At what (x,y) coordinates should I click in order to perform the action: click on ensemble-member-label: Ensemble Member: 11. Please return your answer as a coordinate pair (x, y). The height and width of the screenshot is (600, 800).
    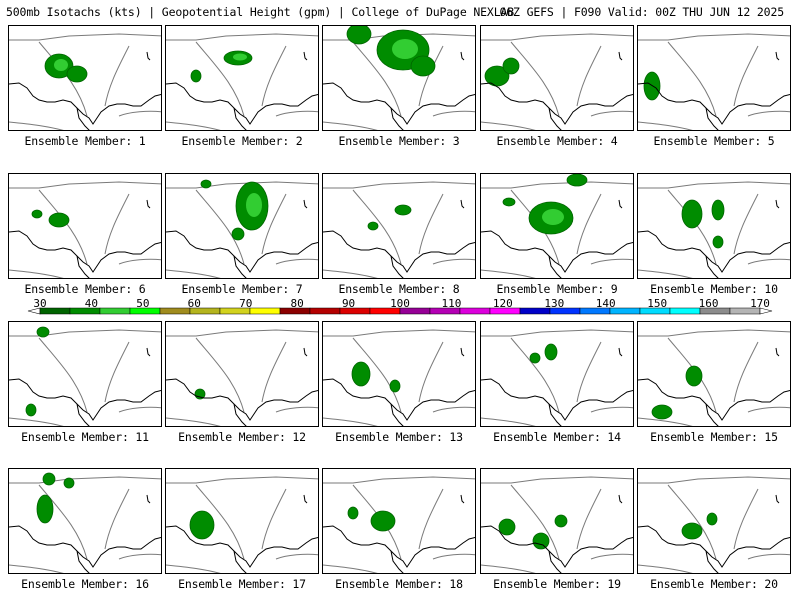
    Looking at the image, I should click on (85, 437).